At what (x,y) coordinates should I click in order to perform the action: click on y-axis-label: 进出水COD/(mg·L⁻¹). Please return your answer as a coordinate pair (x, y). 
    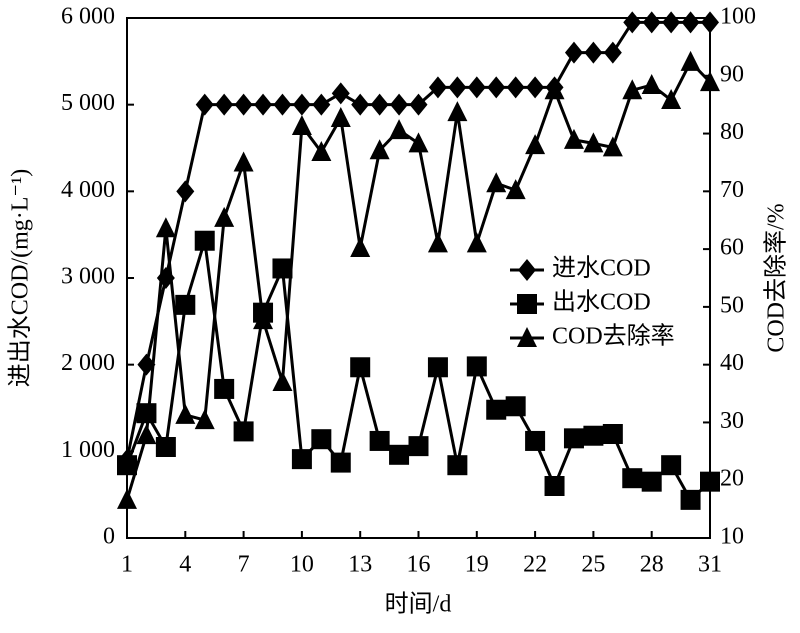
    Looking at the image, I should click on (20, 278).